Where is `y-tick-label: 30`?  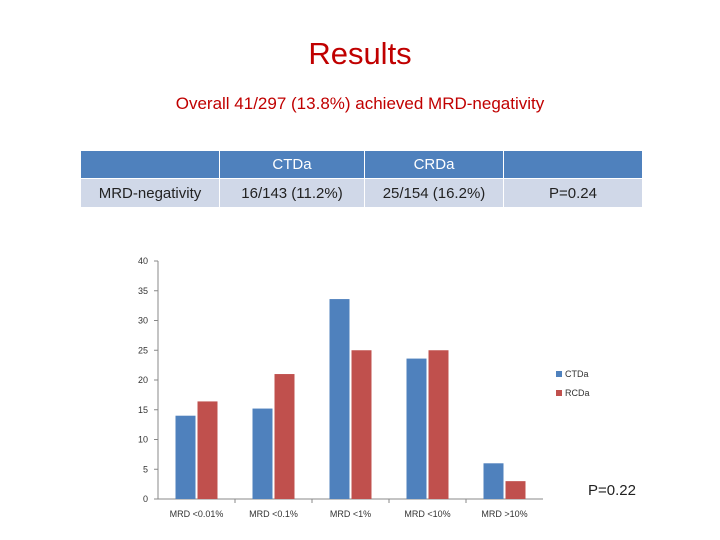 y-tick-label: 30 is located at coordinates (143, 321).